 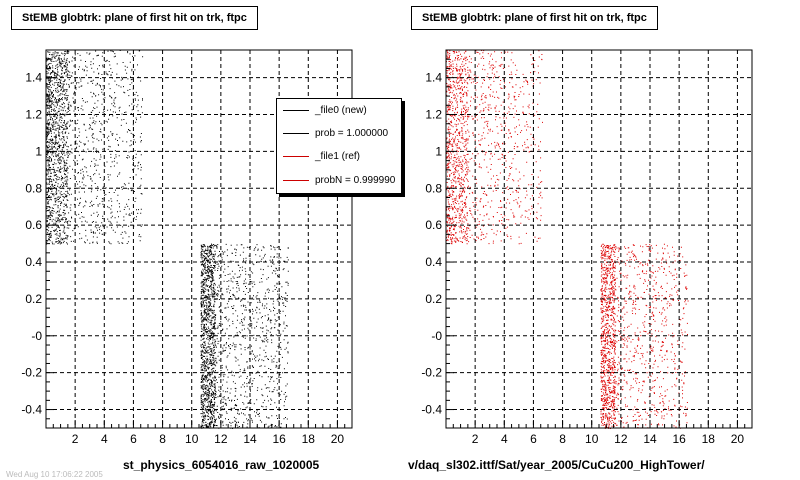 What do you see at coordinates (352, 133) in the screenshot?
I see `legend-label: prob = 1.000000` at bounding box center [352, 133].